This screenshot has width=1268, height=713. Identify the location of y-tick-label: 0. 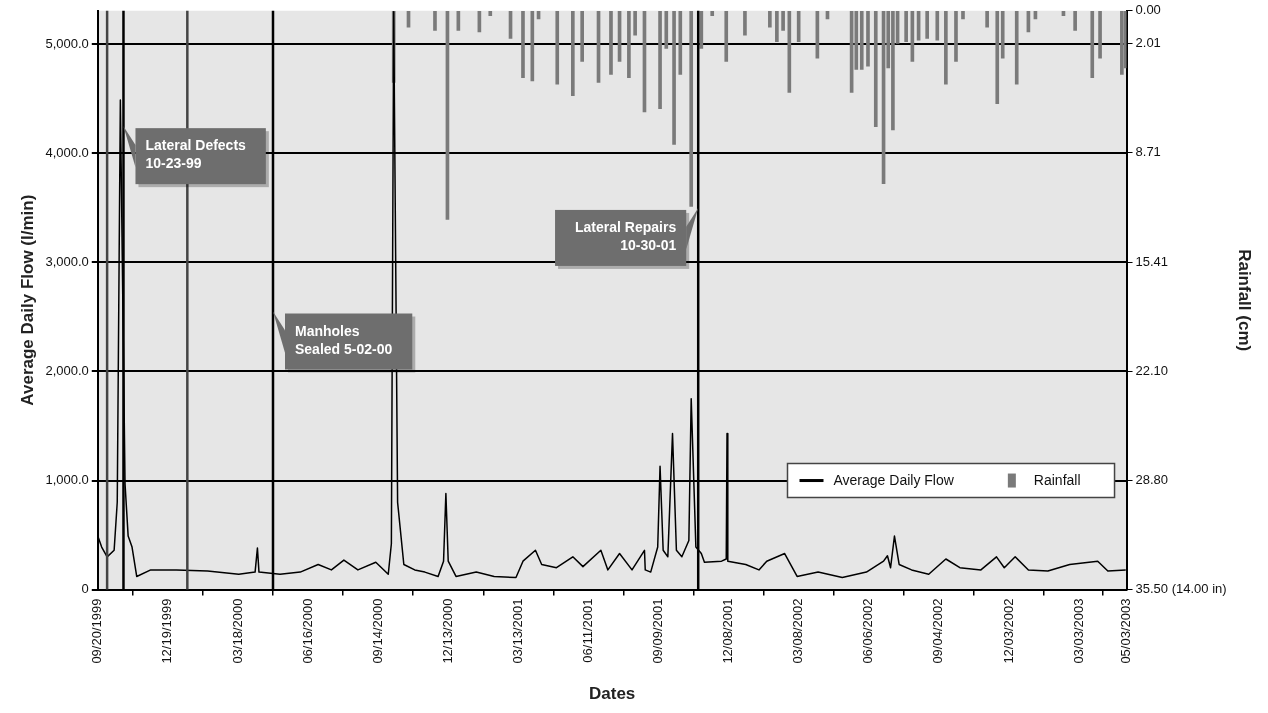
(85, 589).